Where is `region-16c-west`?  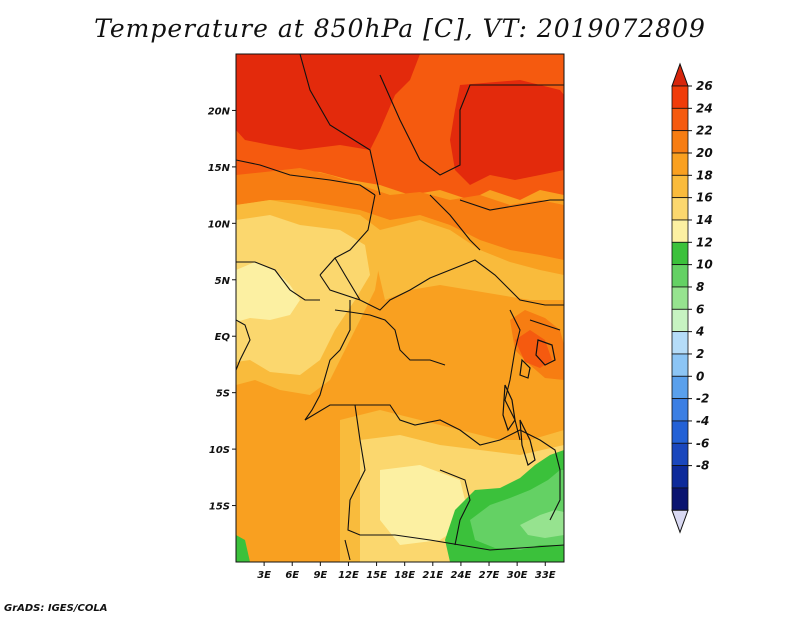 region-16c-west is located at coordinates (303, 295).